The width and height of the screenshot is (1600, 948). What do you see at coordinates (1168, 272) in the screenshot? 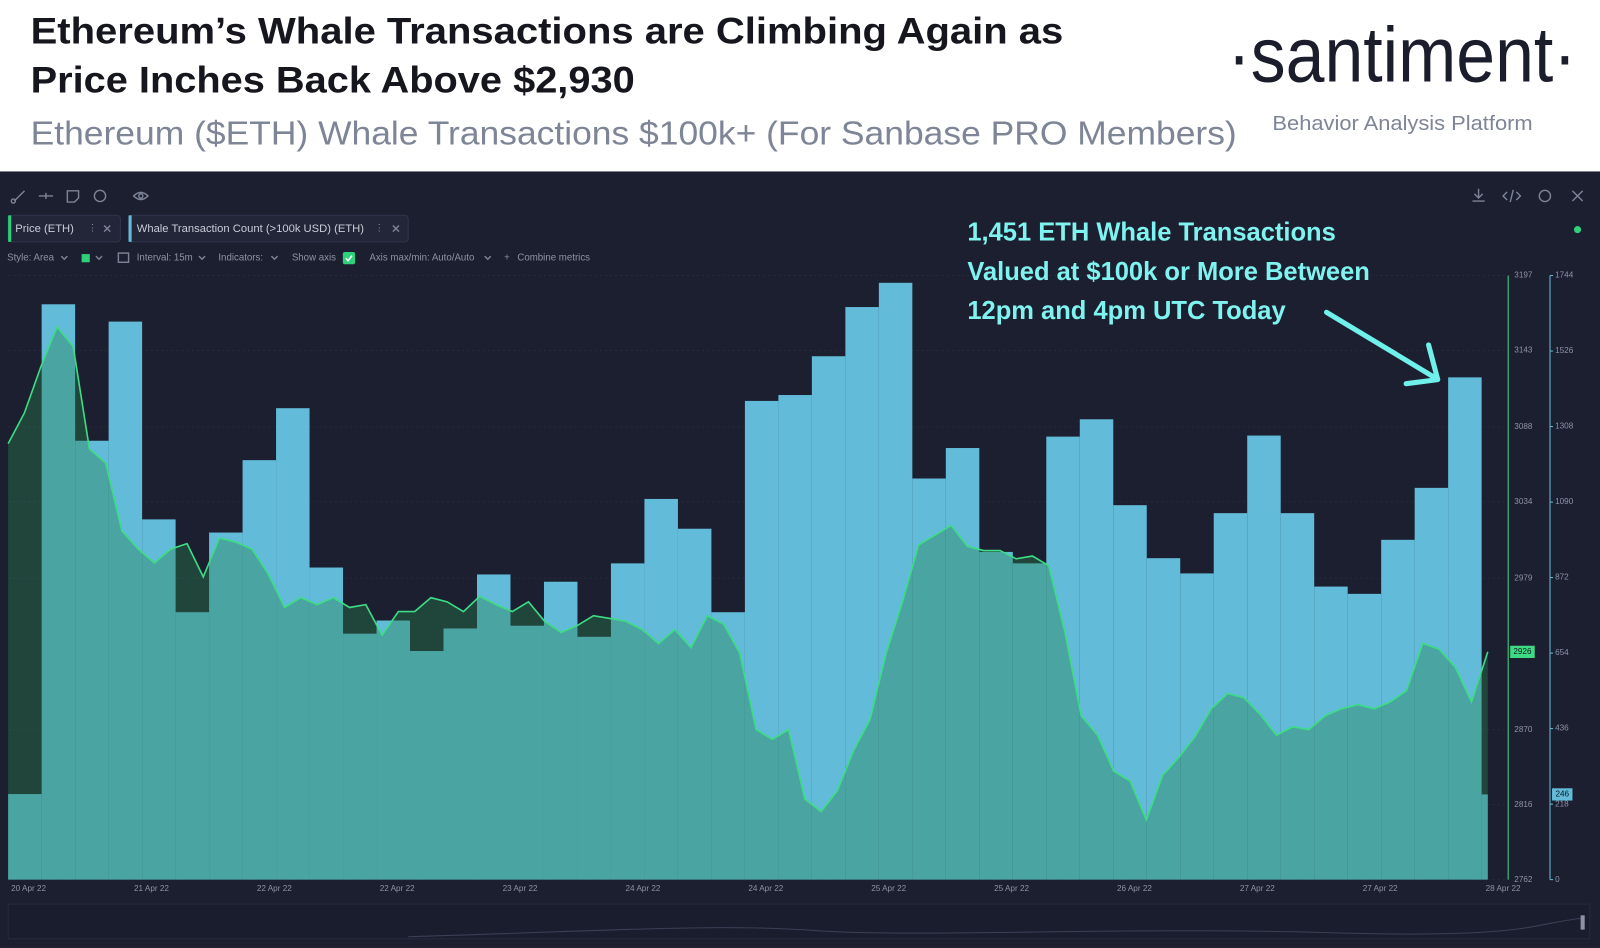
I see `annotation-line: Valued at $100k or More Between` at bounding box center [1168, 272].